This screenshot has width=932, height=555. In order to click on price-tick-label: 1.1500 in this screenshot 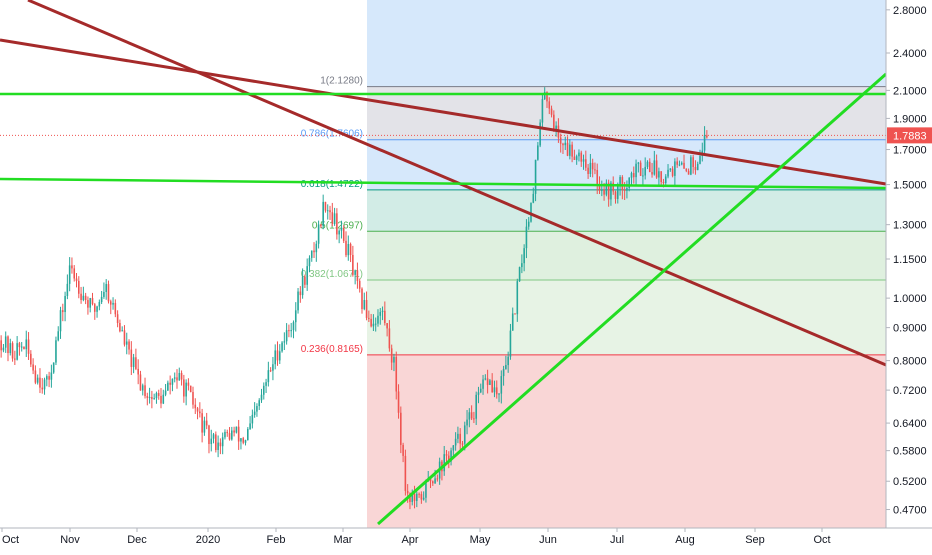, I will do `click(910, 260)`.